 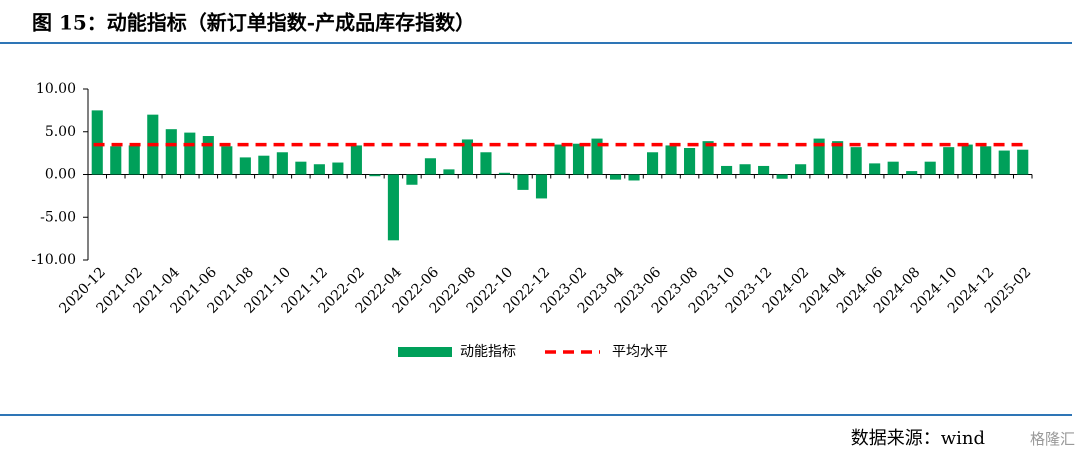 I want to click on chart-title: 图 15：动能指标（新订单指数-产成品库存指数）, so click(x=253, y=23).